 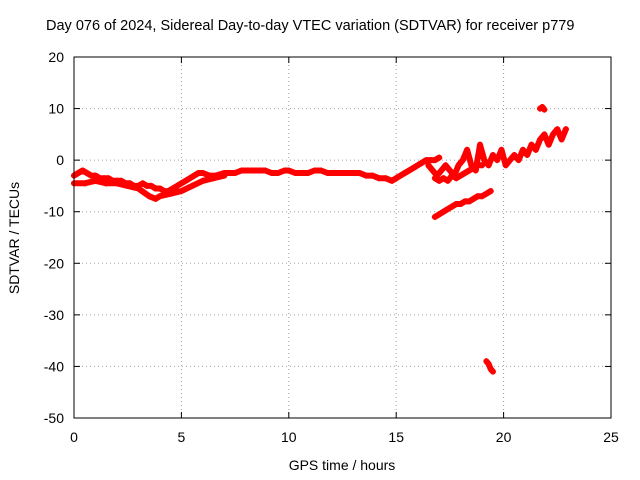 I want to click on x-axis-label: GPS time / hours, so click(x=342, y=465).